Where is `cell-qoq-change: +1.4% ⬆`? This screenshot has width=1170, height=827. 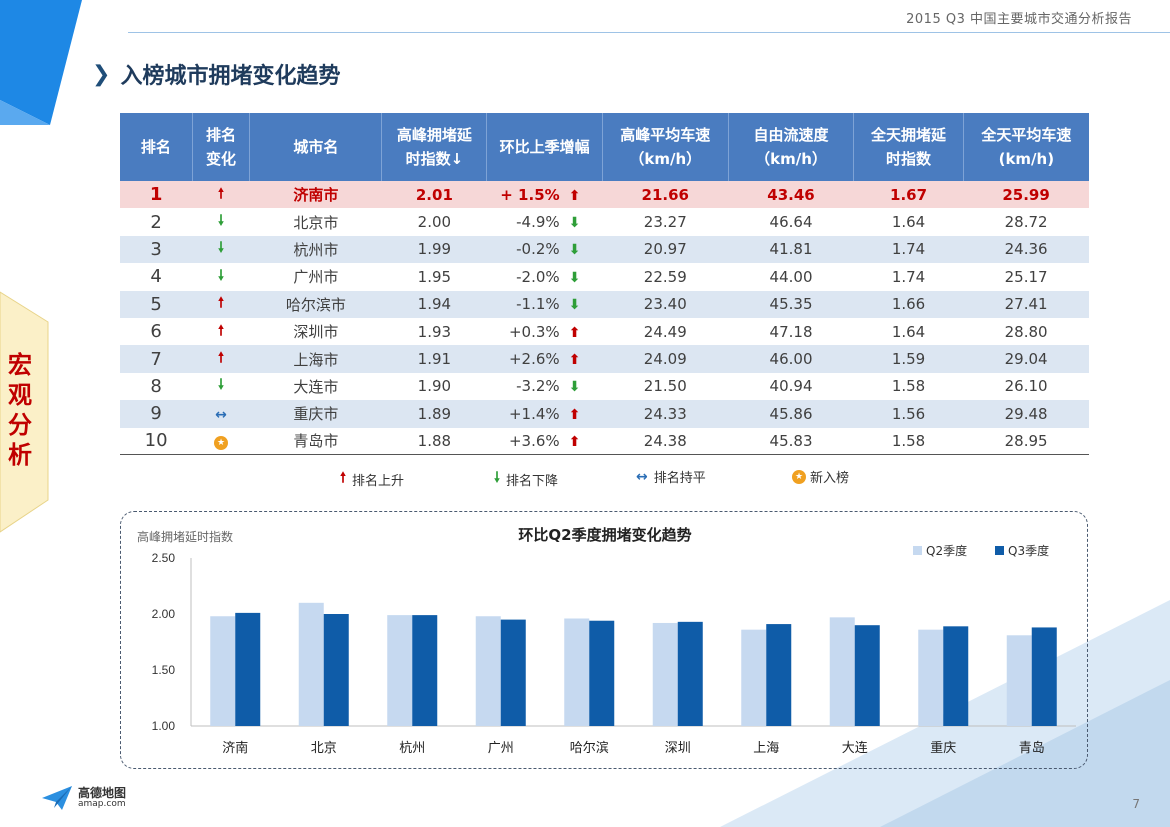 cell-qoq-change: +1.4% ⬆ is located at coordinates (544, 414).